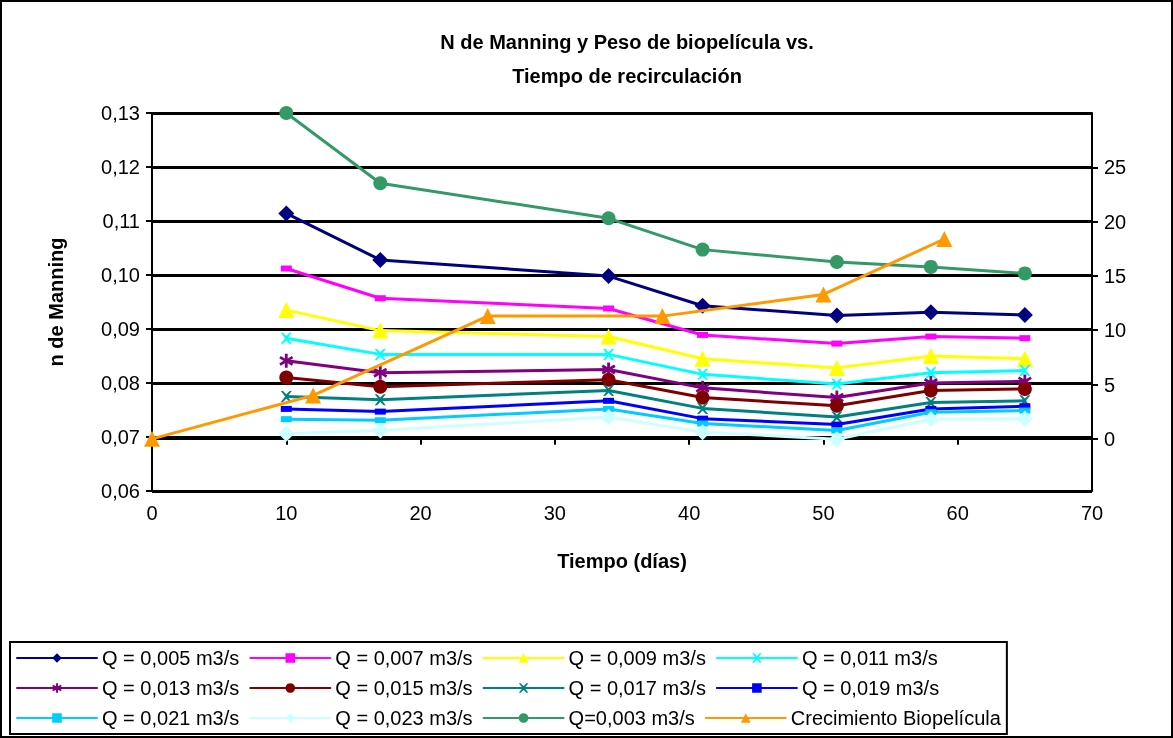 This screenshot has width=1173, height=738. What do you see at coordinates (120, 167) in the screenshot?
I see `y-tick-label: 0,12` at bounding box center [120, 167].